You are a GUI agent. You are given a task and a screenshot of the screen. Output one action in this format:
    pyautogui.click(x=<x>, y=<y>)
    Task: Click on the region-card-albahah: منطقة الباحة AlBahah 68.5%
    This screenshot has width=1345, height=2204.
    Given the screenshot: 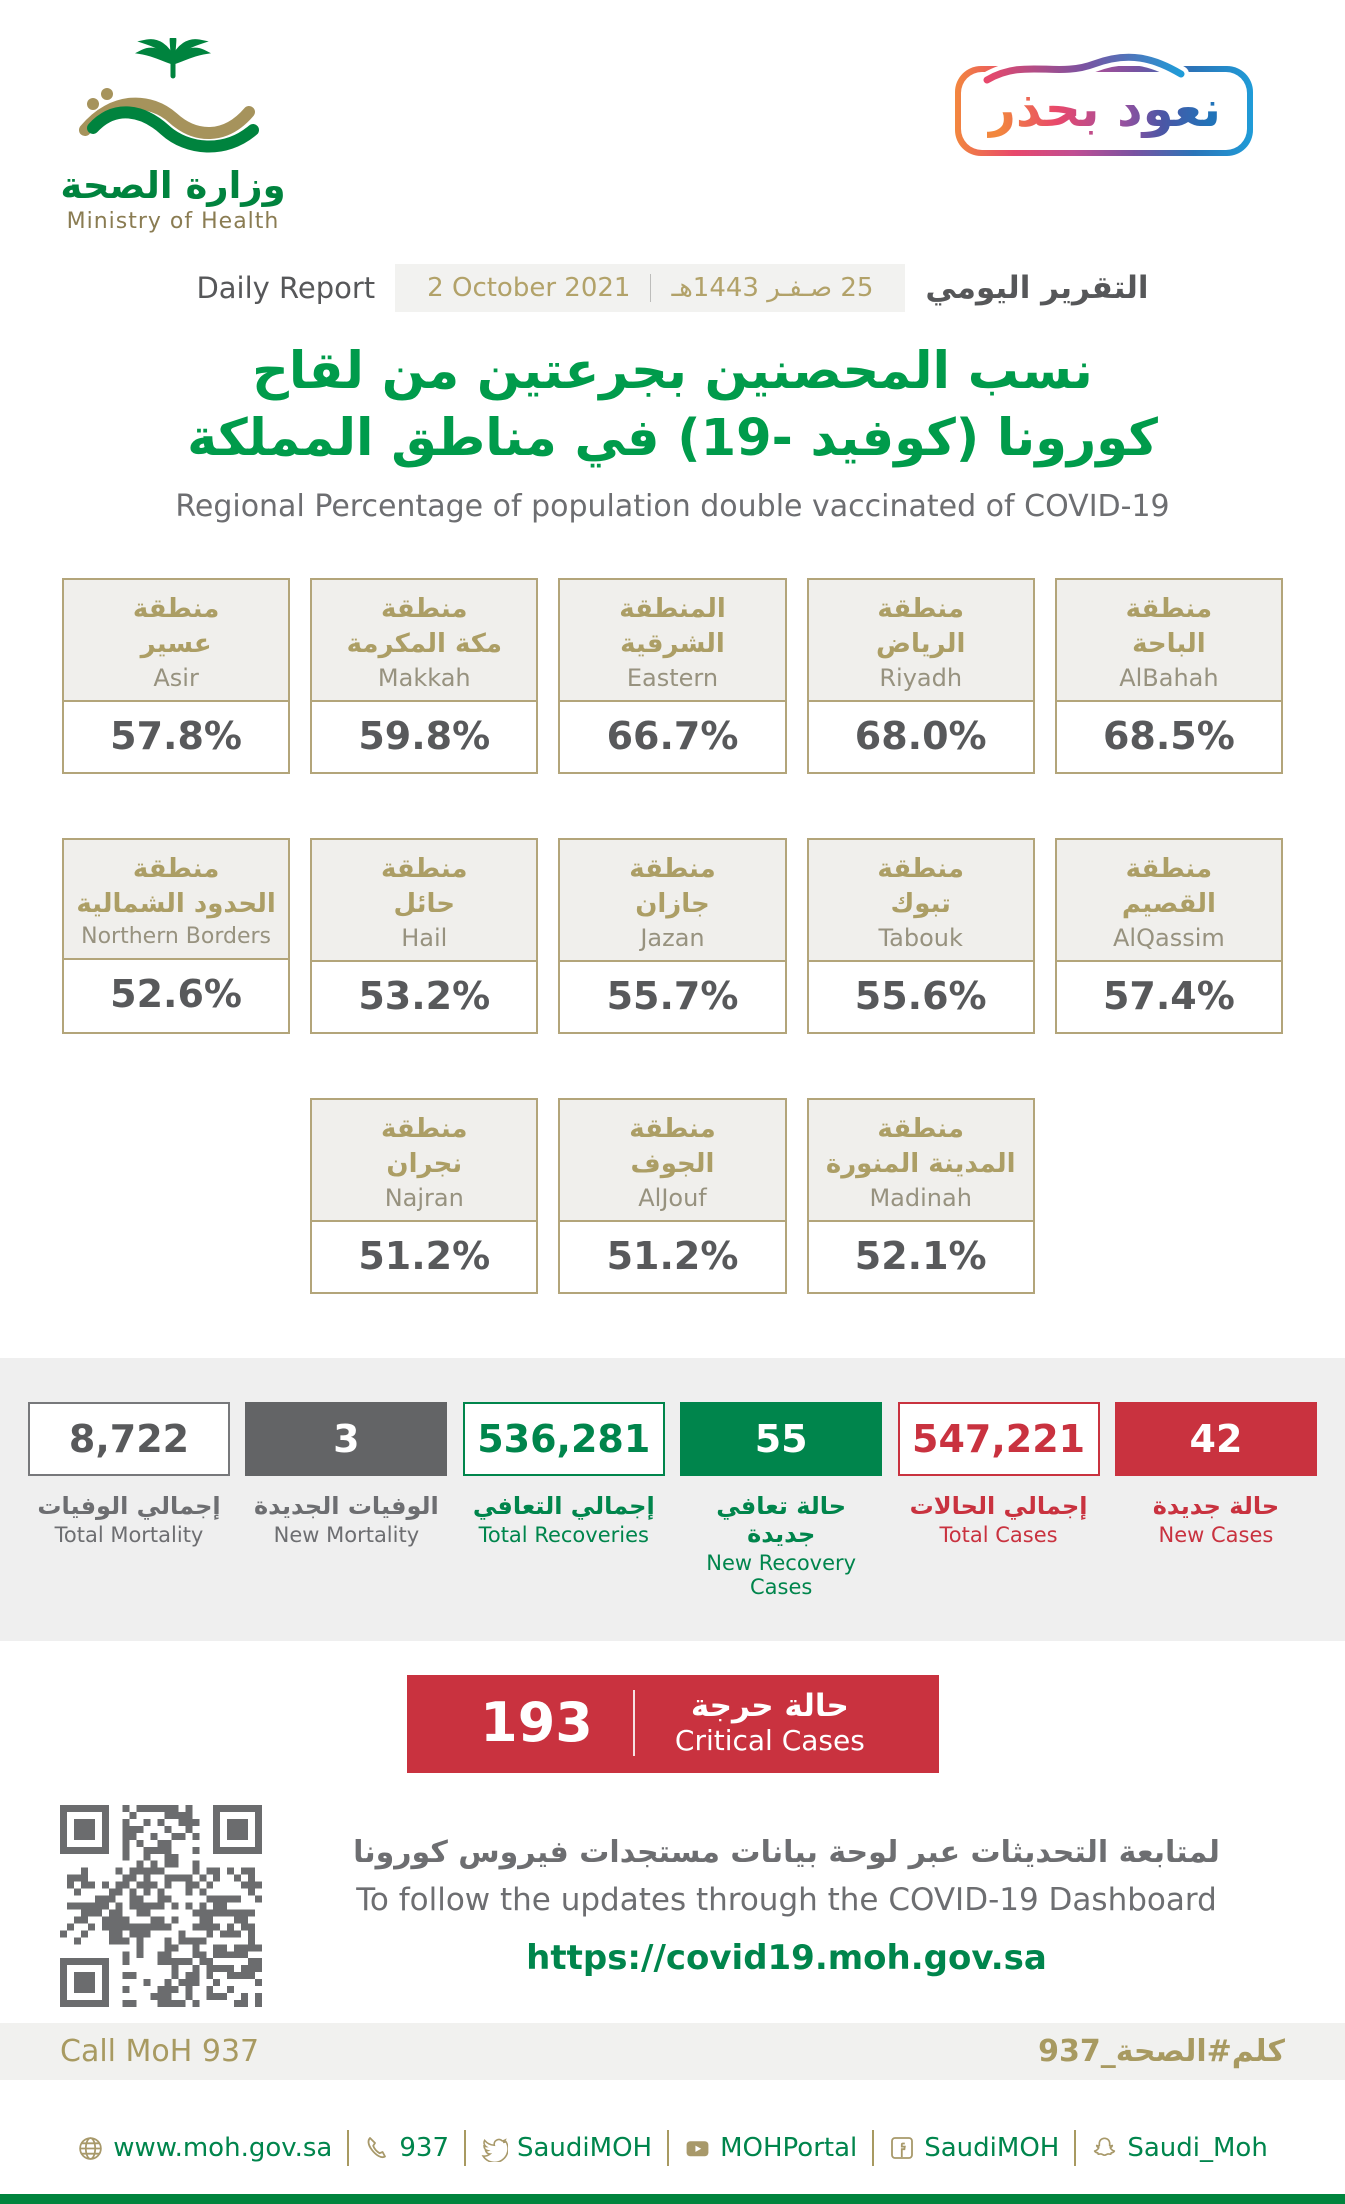 What is the action you would take?
    pyautogui.click(x=1168, y=675)
    